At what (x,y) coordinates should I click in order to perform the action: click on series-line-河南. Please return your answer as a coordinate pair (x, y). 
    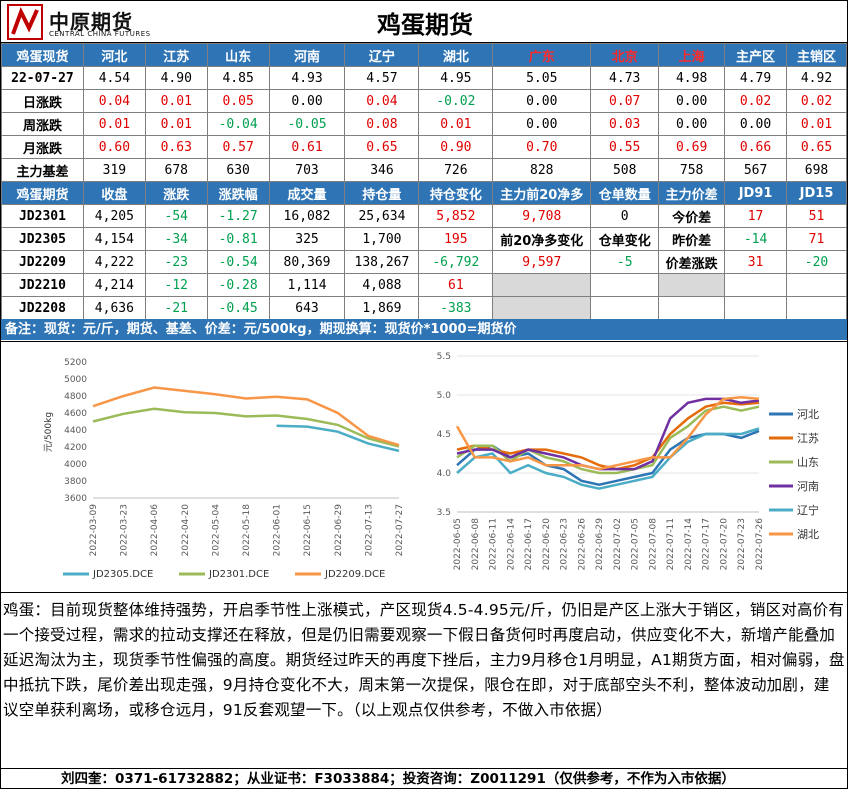
    Looking at the image, I should click on (608, 434).